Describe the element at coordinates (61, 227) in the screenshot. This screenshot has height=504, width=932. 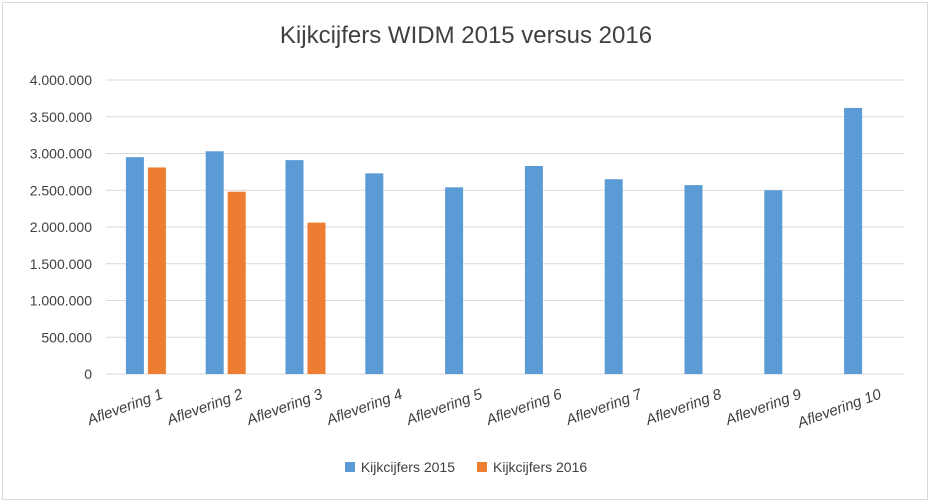
I see `y-tick-label: 2.000.000` at that location.